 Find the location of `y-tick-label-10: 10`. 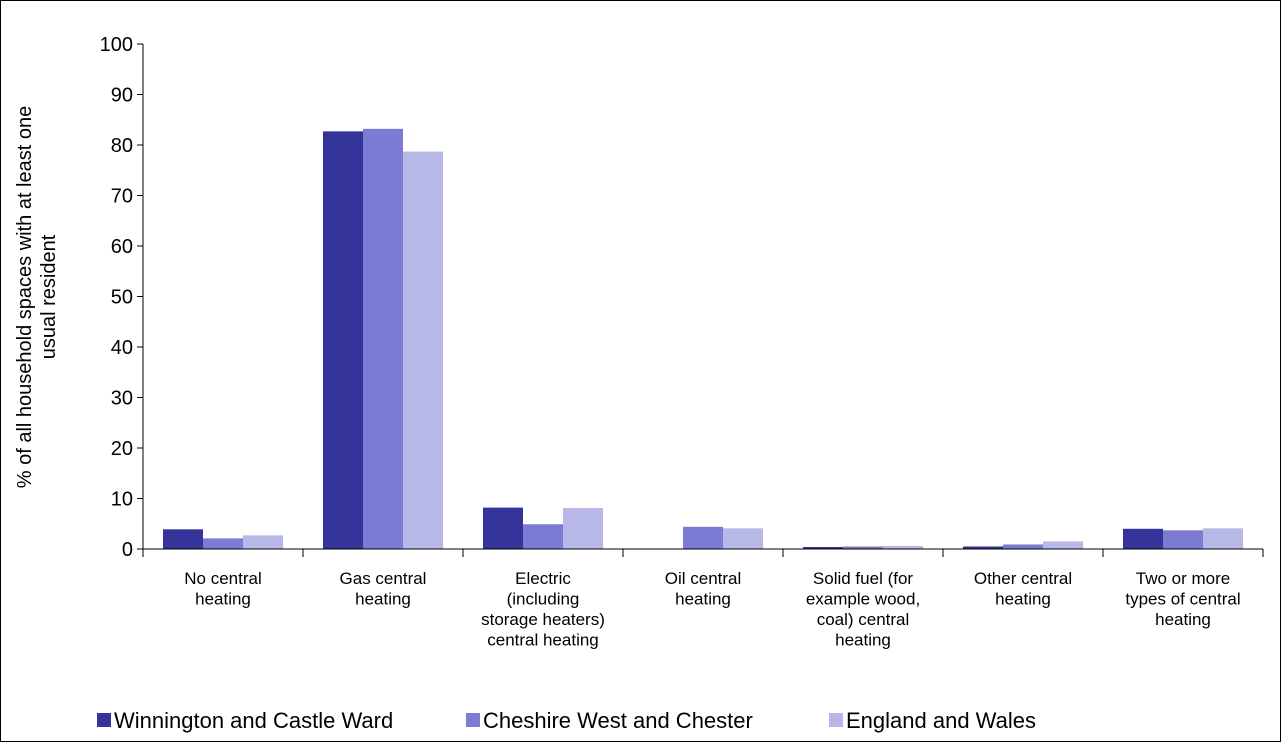

y-tick-label-10: 10 is located at coordinates (122, 500).